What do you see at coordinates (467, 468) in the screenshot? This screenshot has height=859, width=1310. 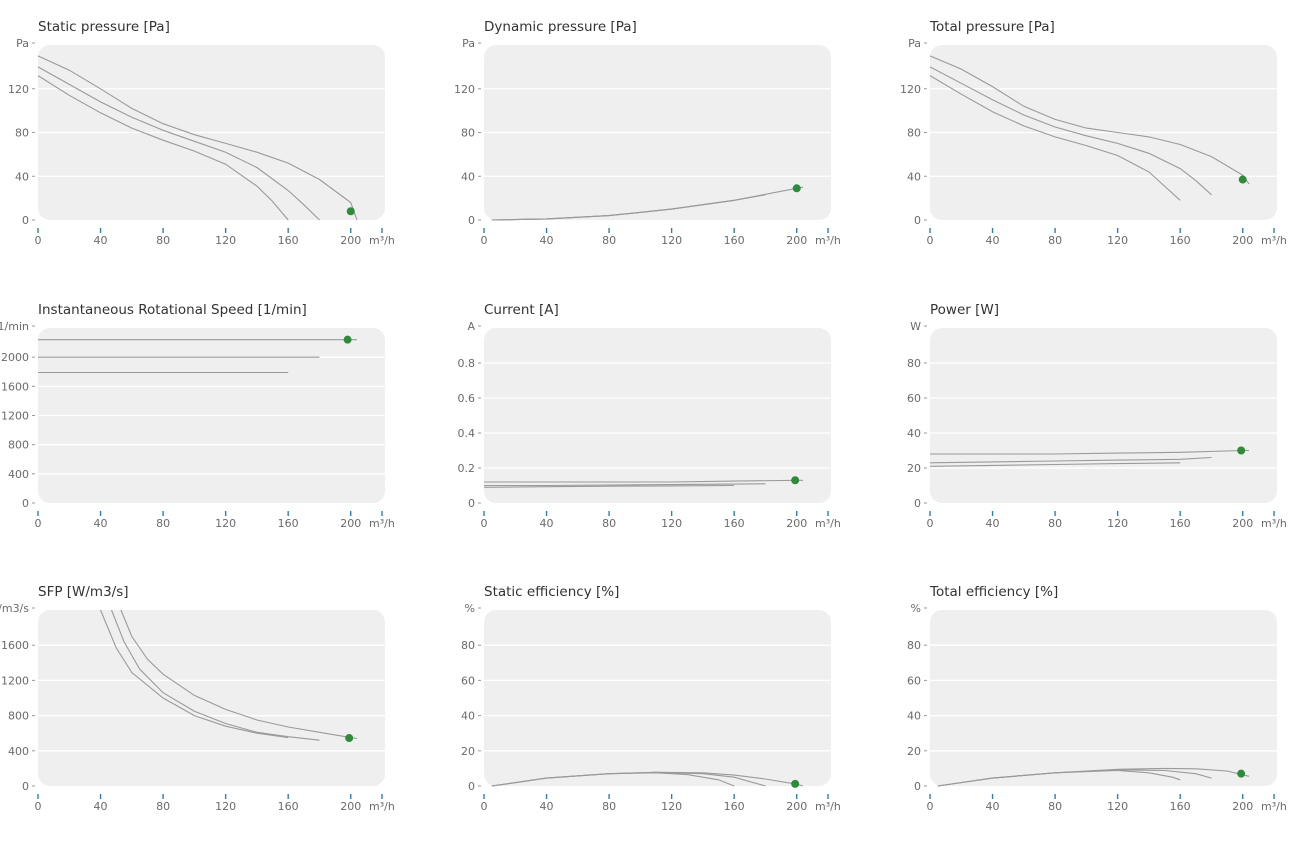 I see `y-tick-label: 0.2` at bounding box center [467, 468].